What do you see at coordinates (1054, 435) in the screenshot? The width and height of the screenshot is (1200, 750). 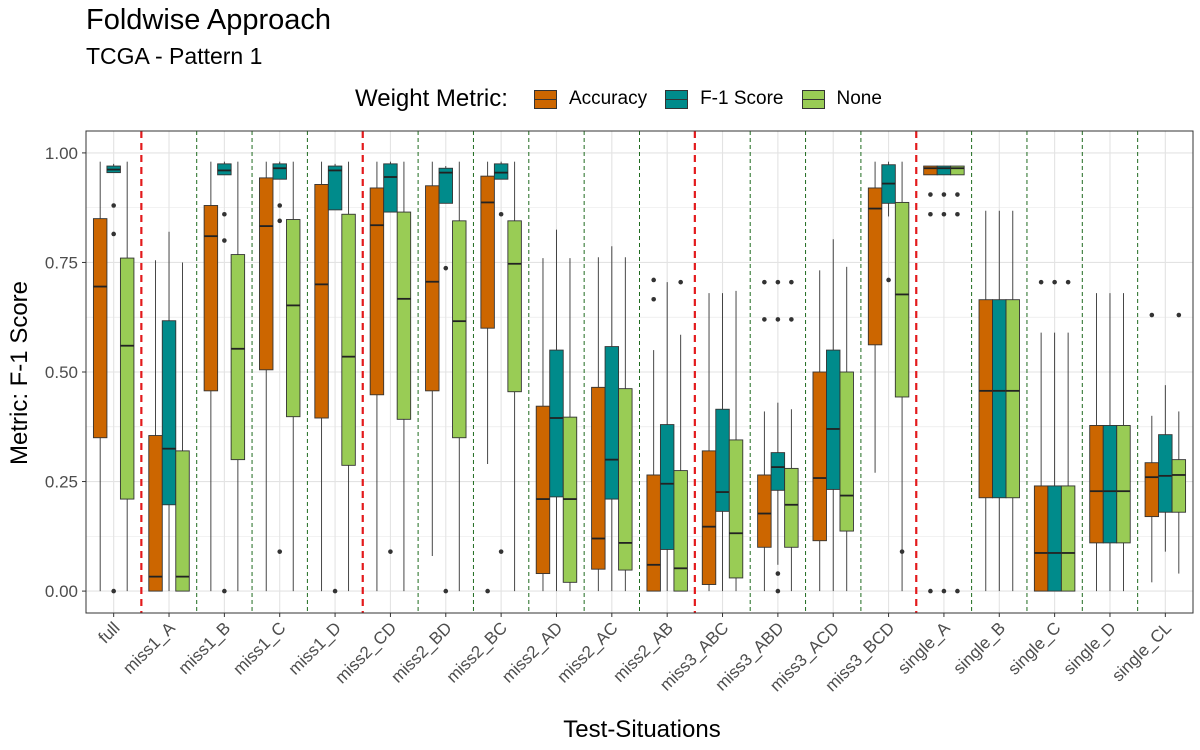 I see `box-group-single_C` at bounding box center [1054, 435].